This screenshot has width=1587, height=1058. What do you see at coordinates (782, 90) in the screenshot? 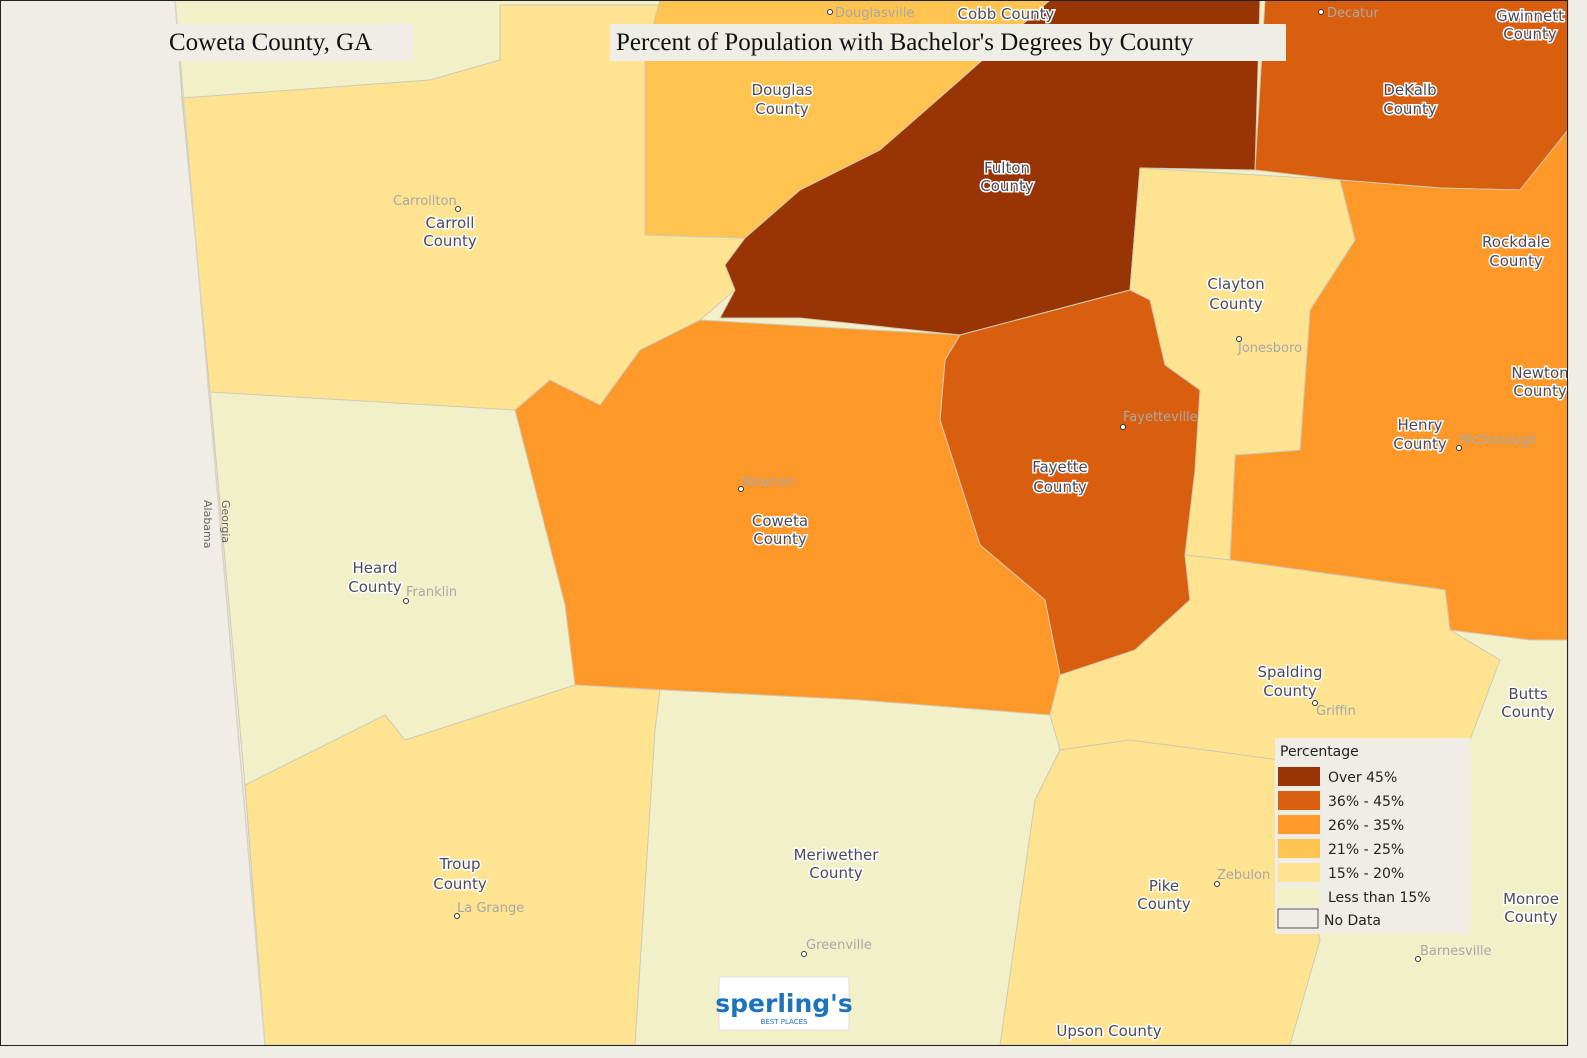
I see `county-label: Douglas` at bounding box center [782, 90].